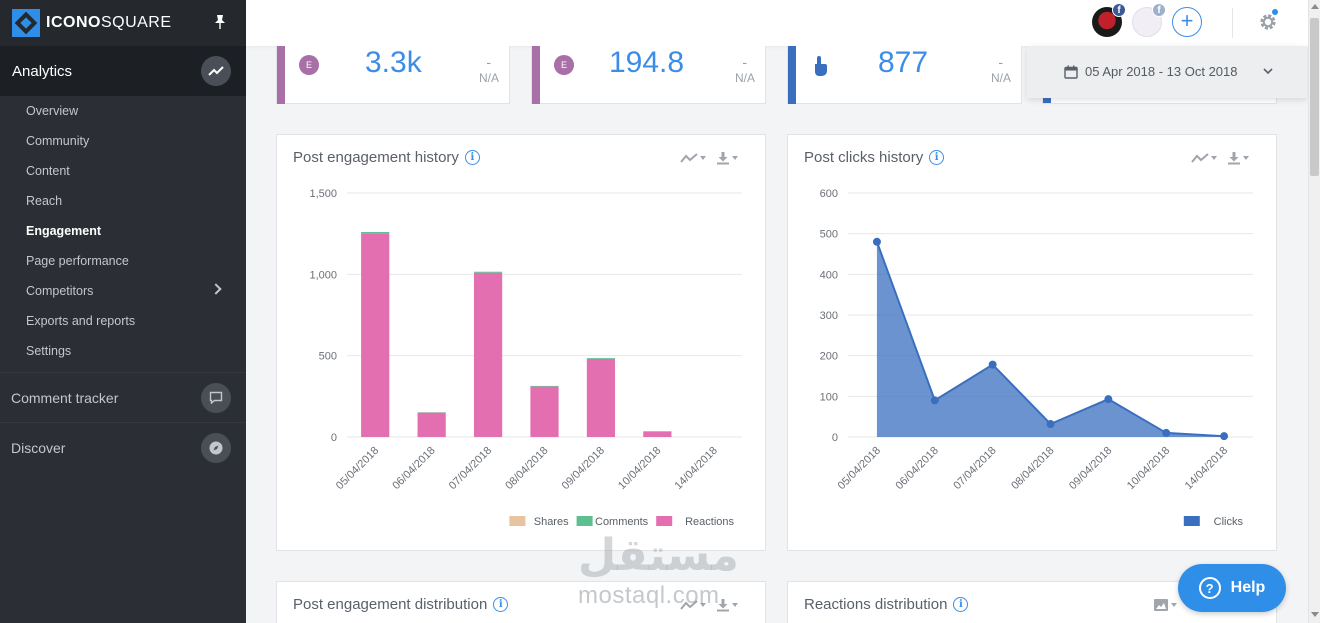  What do you see at coordinates (77, 261) in the screenshot?
I see `sidebar-item-label: Page performance` at bounding box center [77, 261].